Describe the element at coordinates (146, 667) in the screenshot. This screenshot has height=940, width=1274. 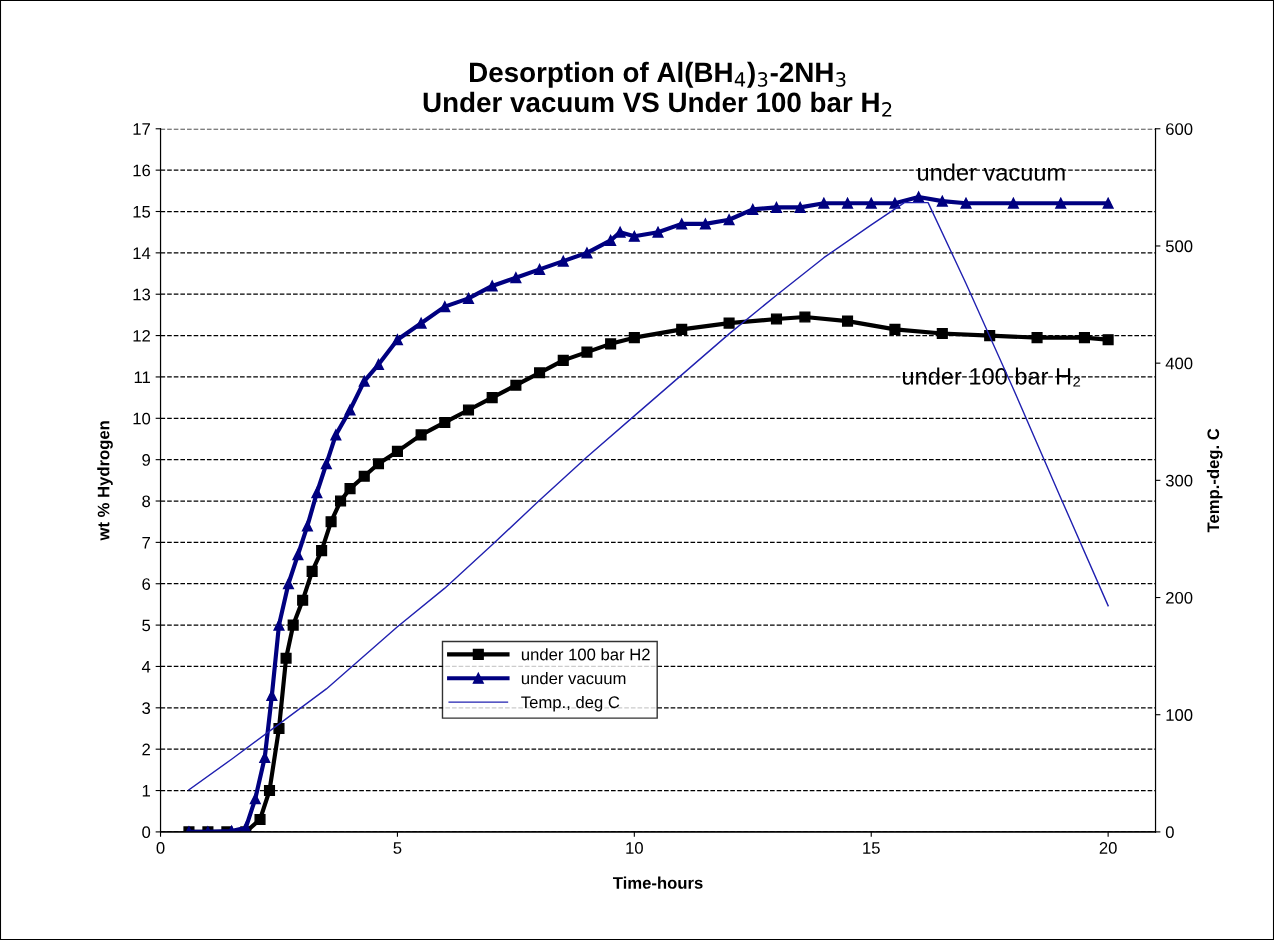
I see `y-tick-label: 4` at that location.